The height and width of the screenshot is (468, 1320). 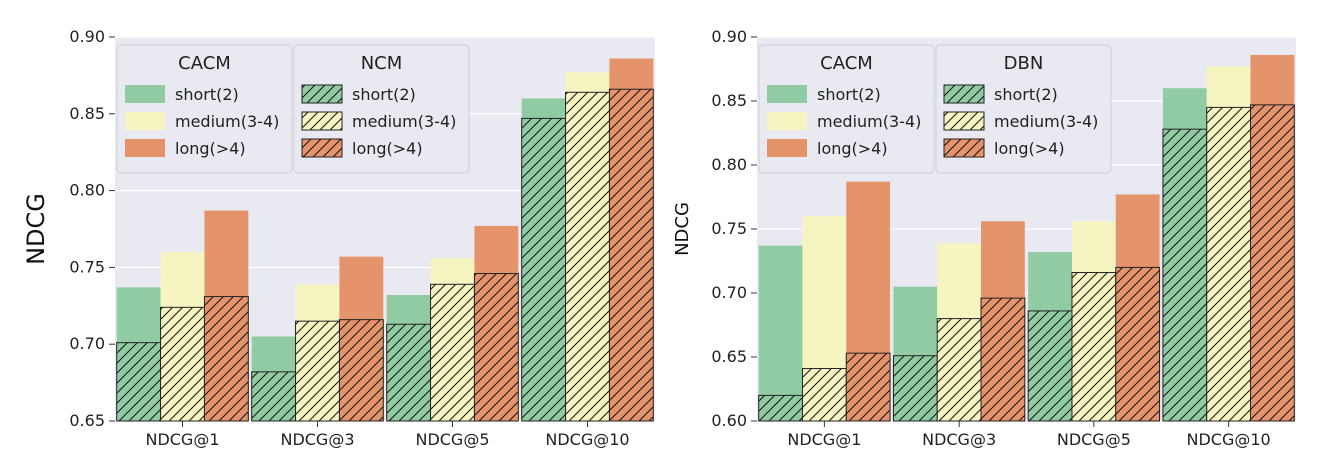 I want to click on left-ytick-label: 0.90, so click(x=87, y=36).